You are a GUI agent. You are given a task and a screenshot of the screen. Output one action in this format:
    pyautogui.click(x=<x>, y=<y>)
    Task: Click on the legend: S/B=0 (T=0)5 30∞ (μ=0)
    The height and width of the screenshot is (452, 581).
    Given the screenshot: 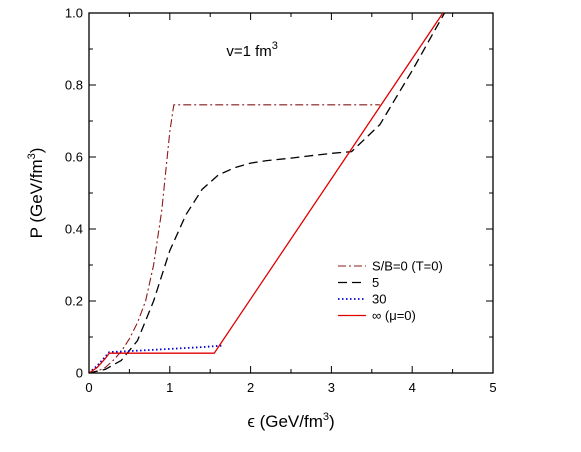 What is the action you would take?
    pyautogui.click(x=390, y=291)
    